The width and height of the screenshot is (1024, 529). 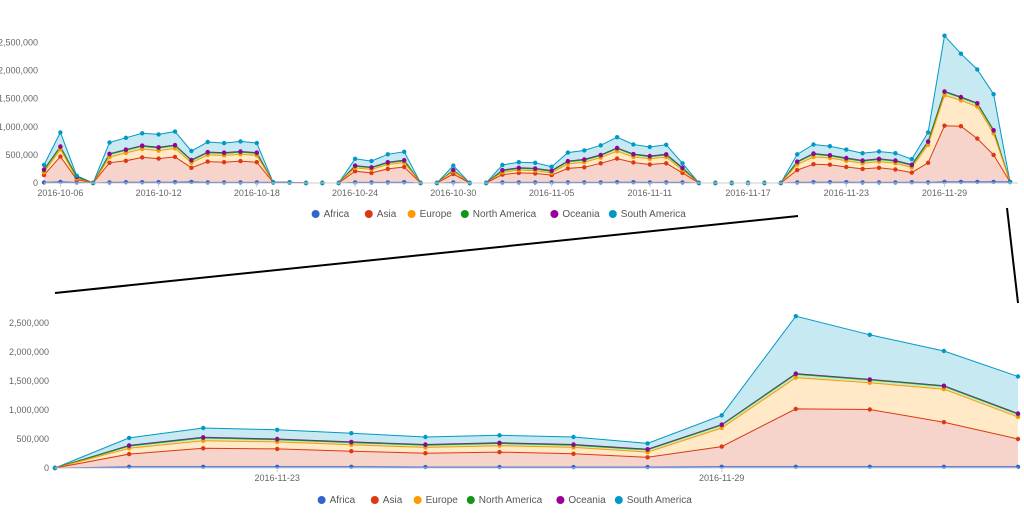 I want to click on overview-legend-item-north-america: North America, so click(x=498, y=214).